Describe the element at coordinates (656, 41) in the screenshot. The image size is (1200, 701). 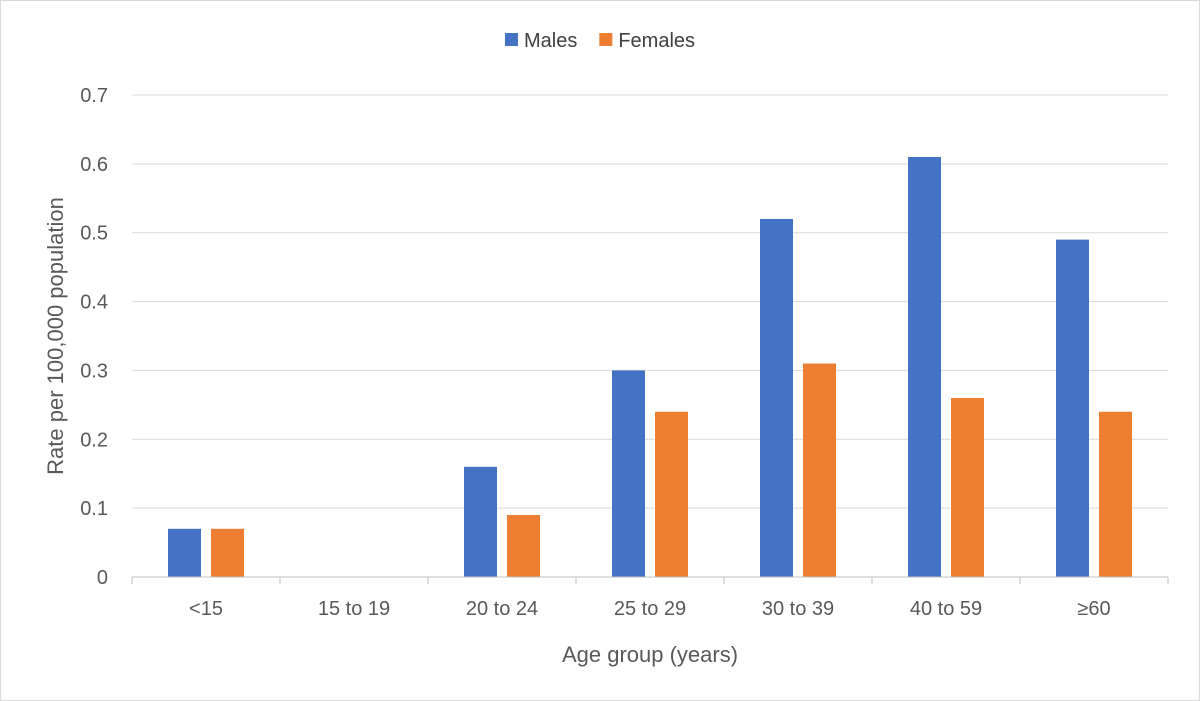
I see `legend-label: Females` at that location.